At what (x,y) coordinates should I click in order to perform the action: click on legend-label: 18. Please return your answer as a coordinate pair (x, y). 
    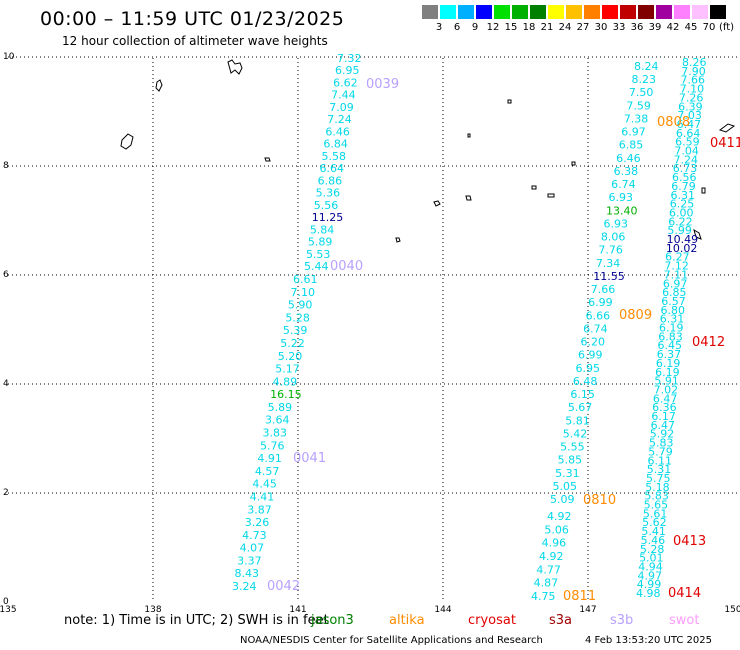
    Looking at the image, I should click on (529, 27).